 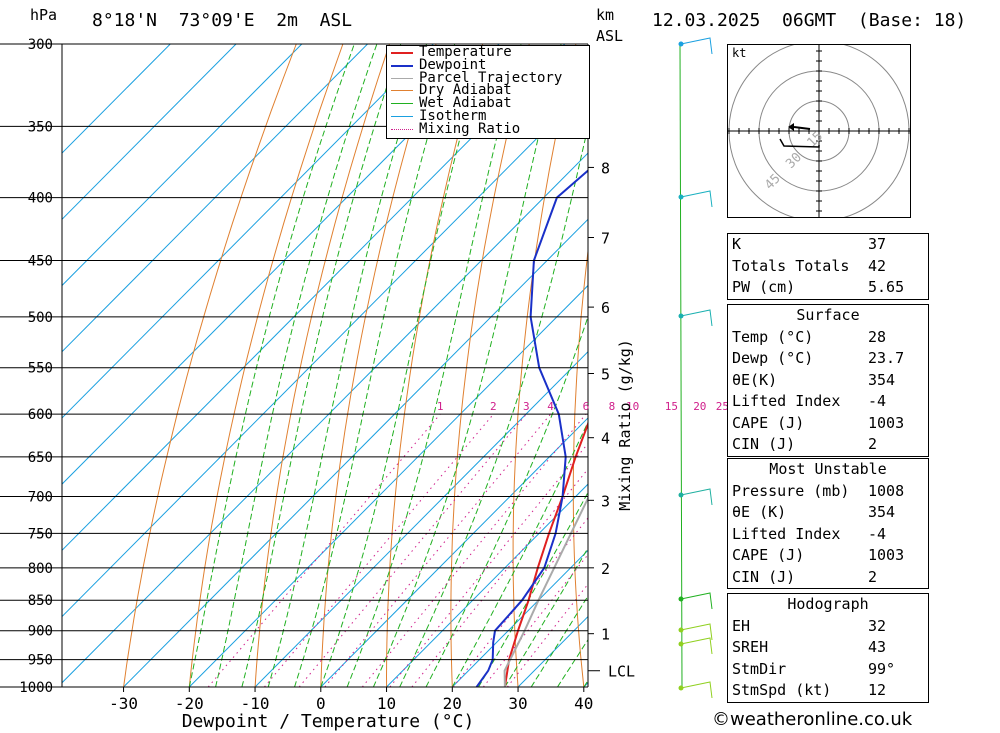 What do you see at coordinates (40, 415) in the screenshot?
I see `pressure-tick-label: 600` at bounding box center [40, 415].